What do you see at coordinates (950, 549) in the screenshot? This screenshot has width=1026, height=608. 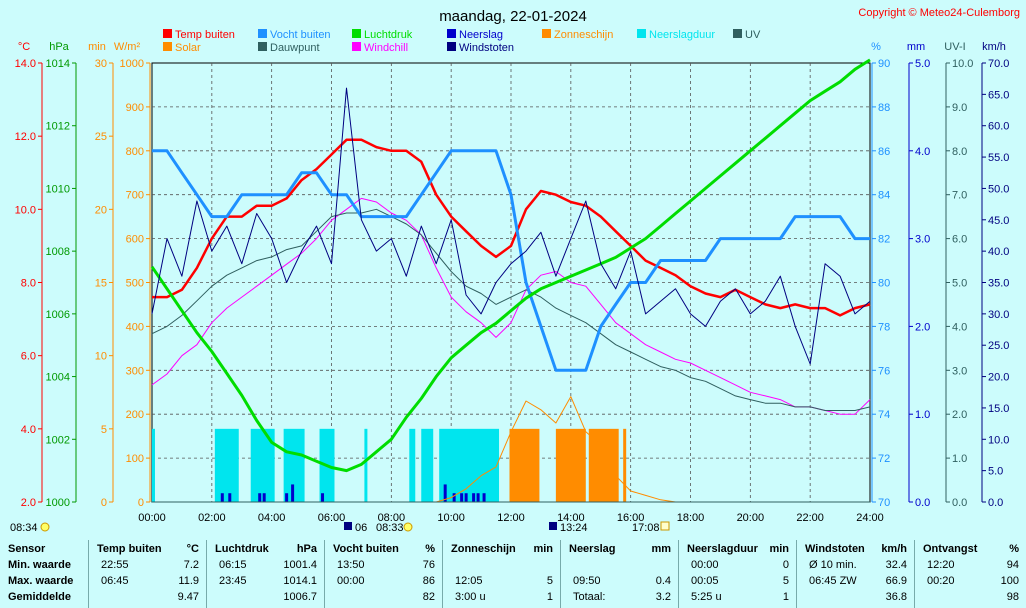 I see `stats-header-label: Ontvangst` at bounding box center [950, 549].